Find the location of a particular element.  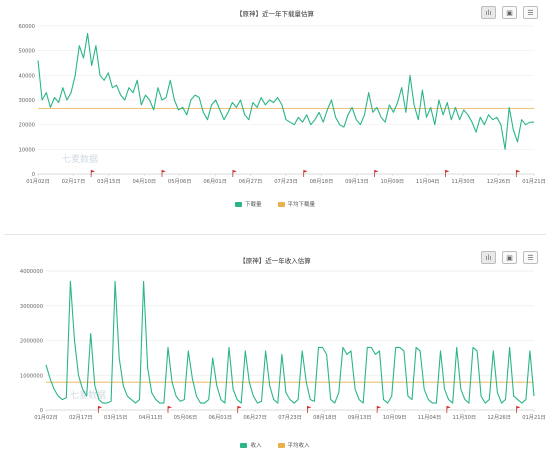

legend-label: 平均收入 is located at coordinates (298, 446).